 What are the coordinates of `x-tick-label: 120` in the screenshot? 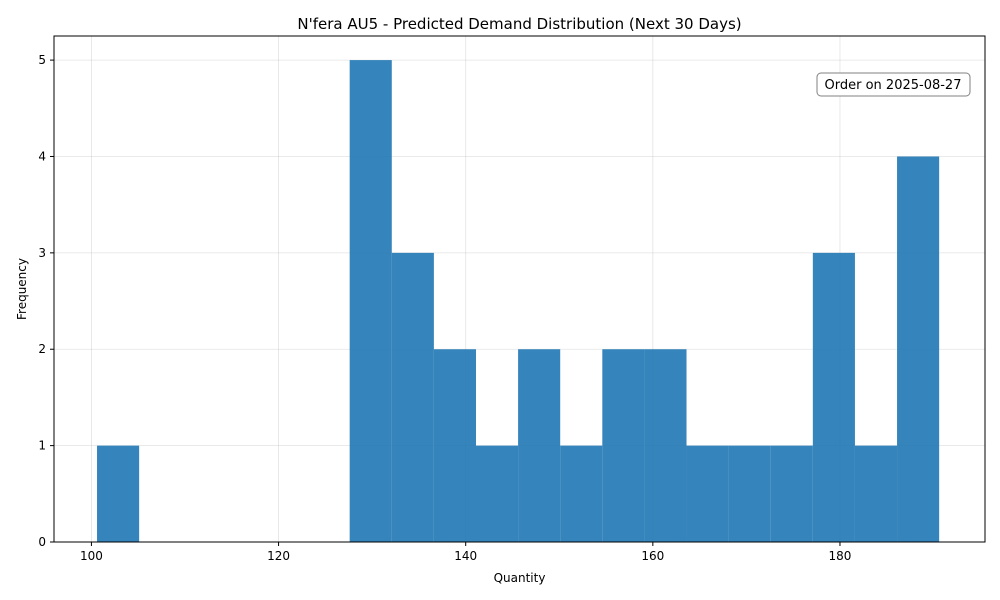 It's located at (278, 556).